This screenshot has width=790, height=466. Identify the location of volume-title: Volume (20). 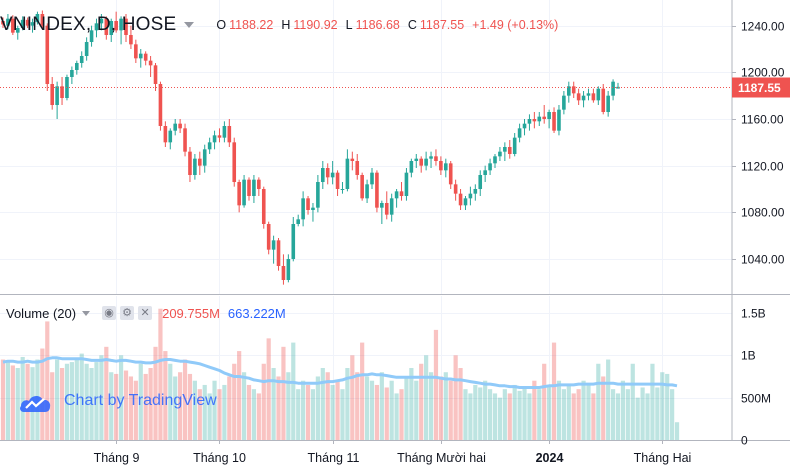
(41, 313).